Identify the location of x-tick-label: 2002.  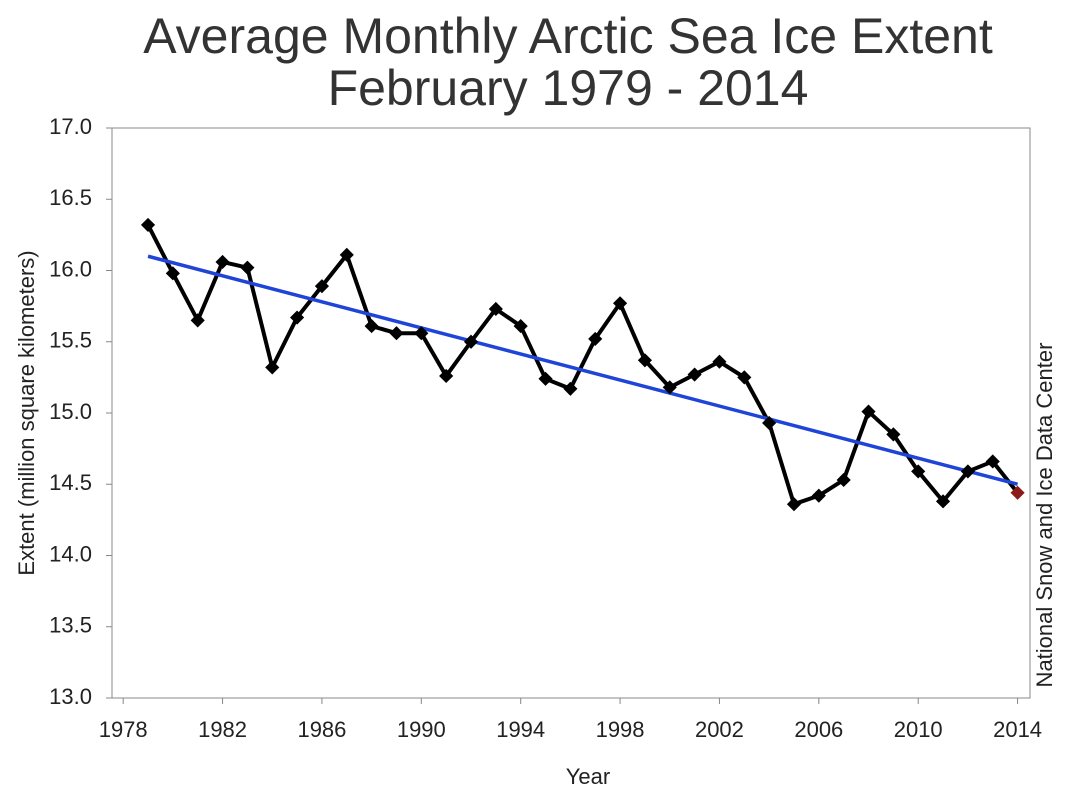
(719, 729).